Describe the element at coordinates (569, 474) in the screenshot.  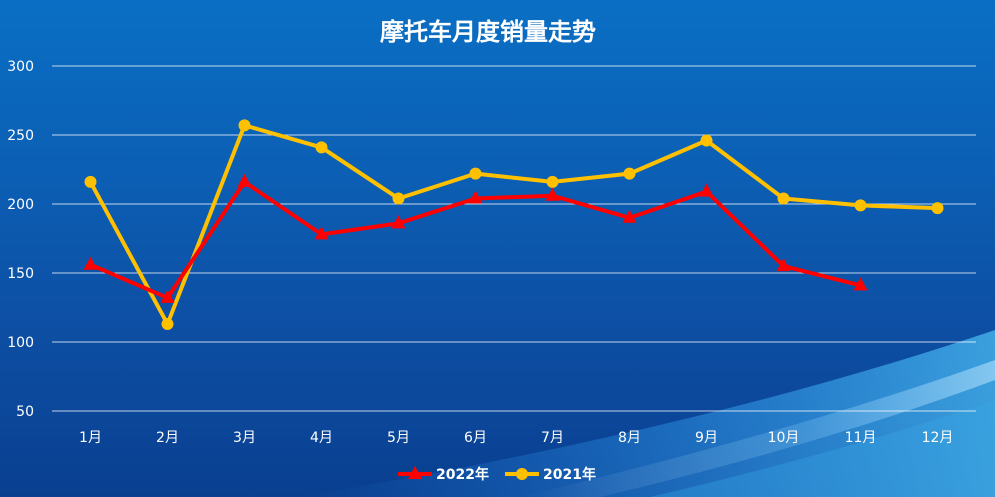
I see `legend-label: 2021年` at that location.